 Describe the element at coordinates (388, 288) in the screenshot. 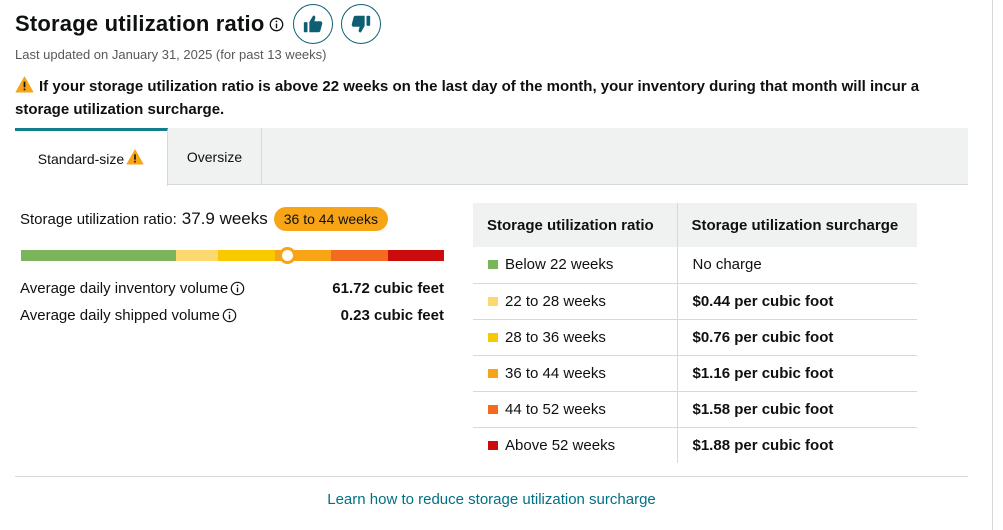

I see `metric-value: 61.72 cubic feet` at that location.